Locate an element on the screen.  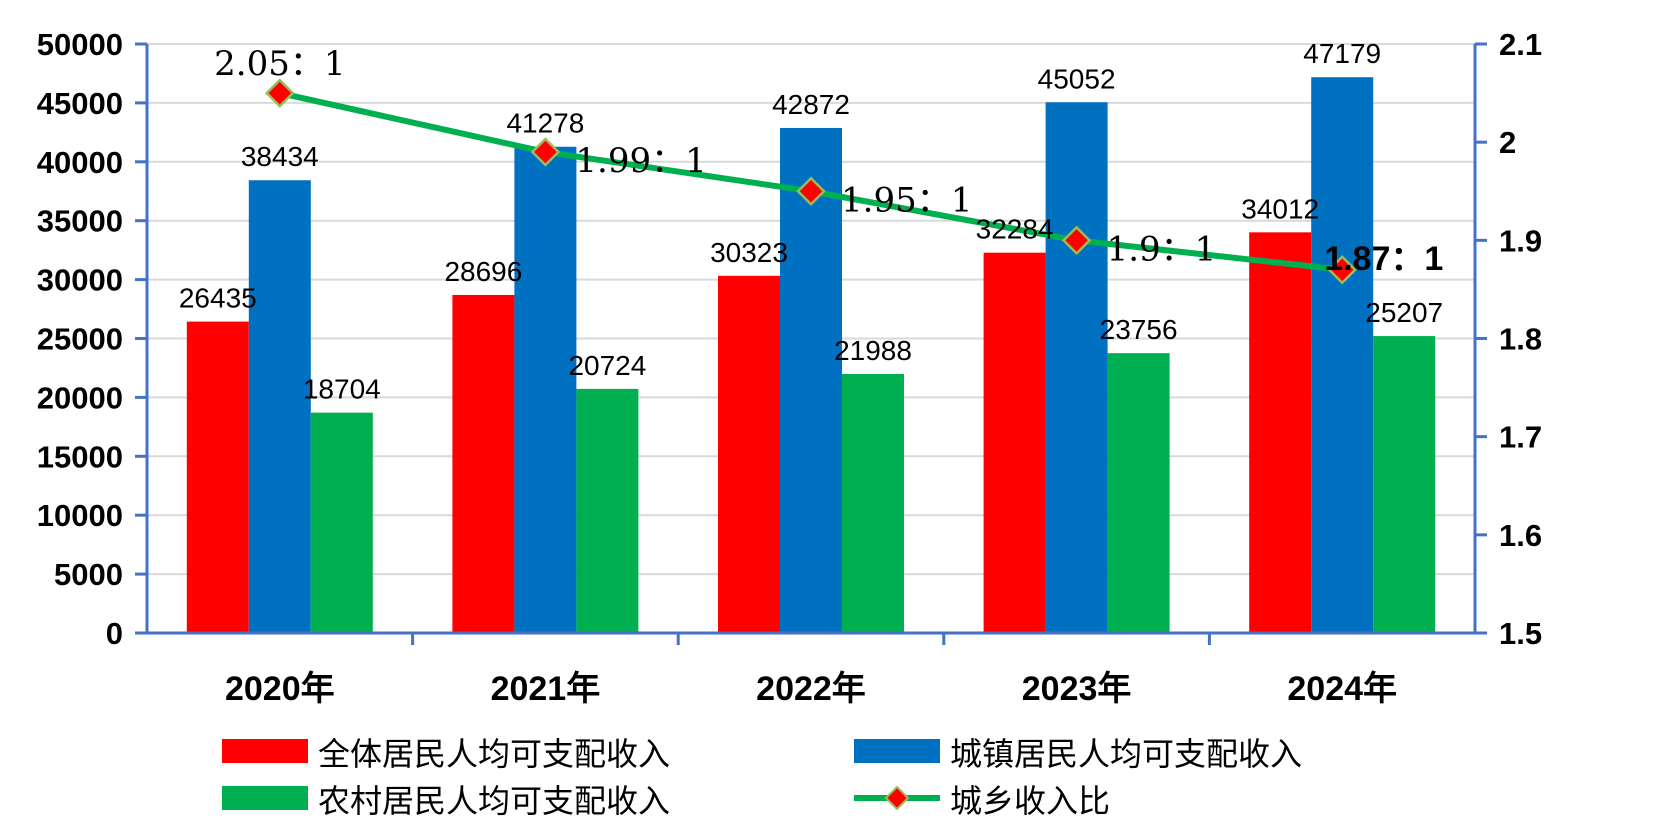
left-axis-tick-label: 30000 is located at coordinates (80, 280).